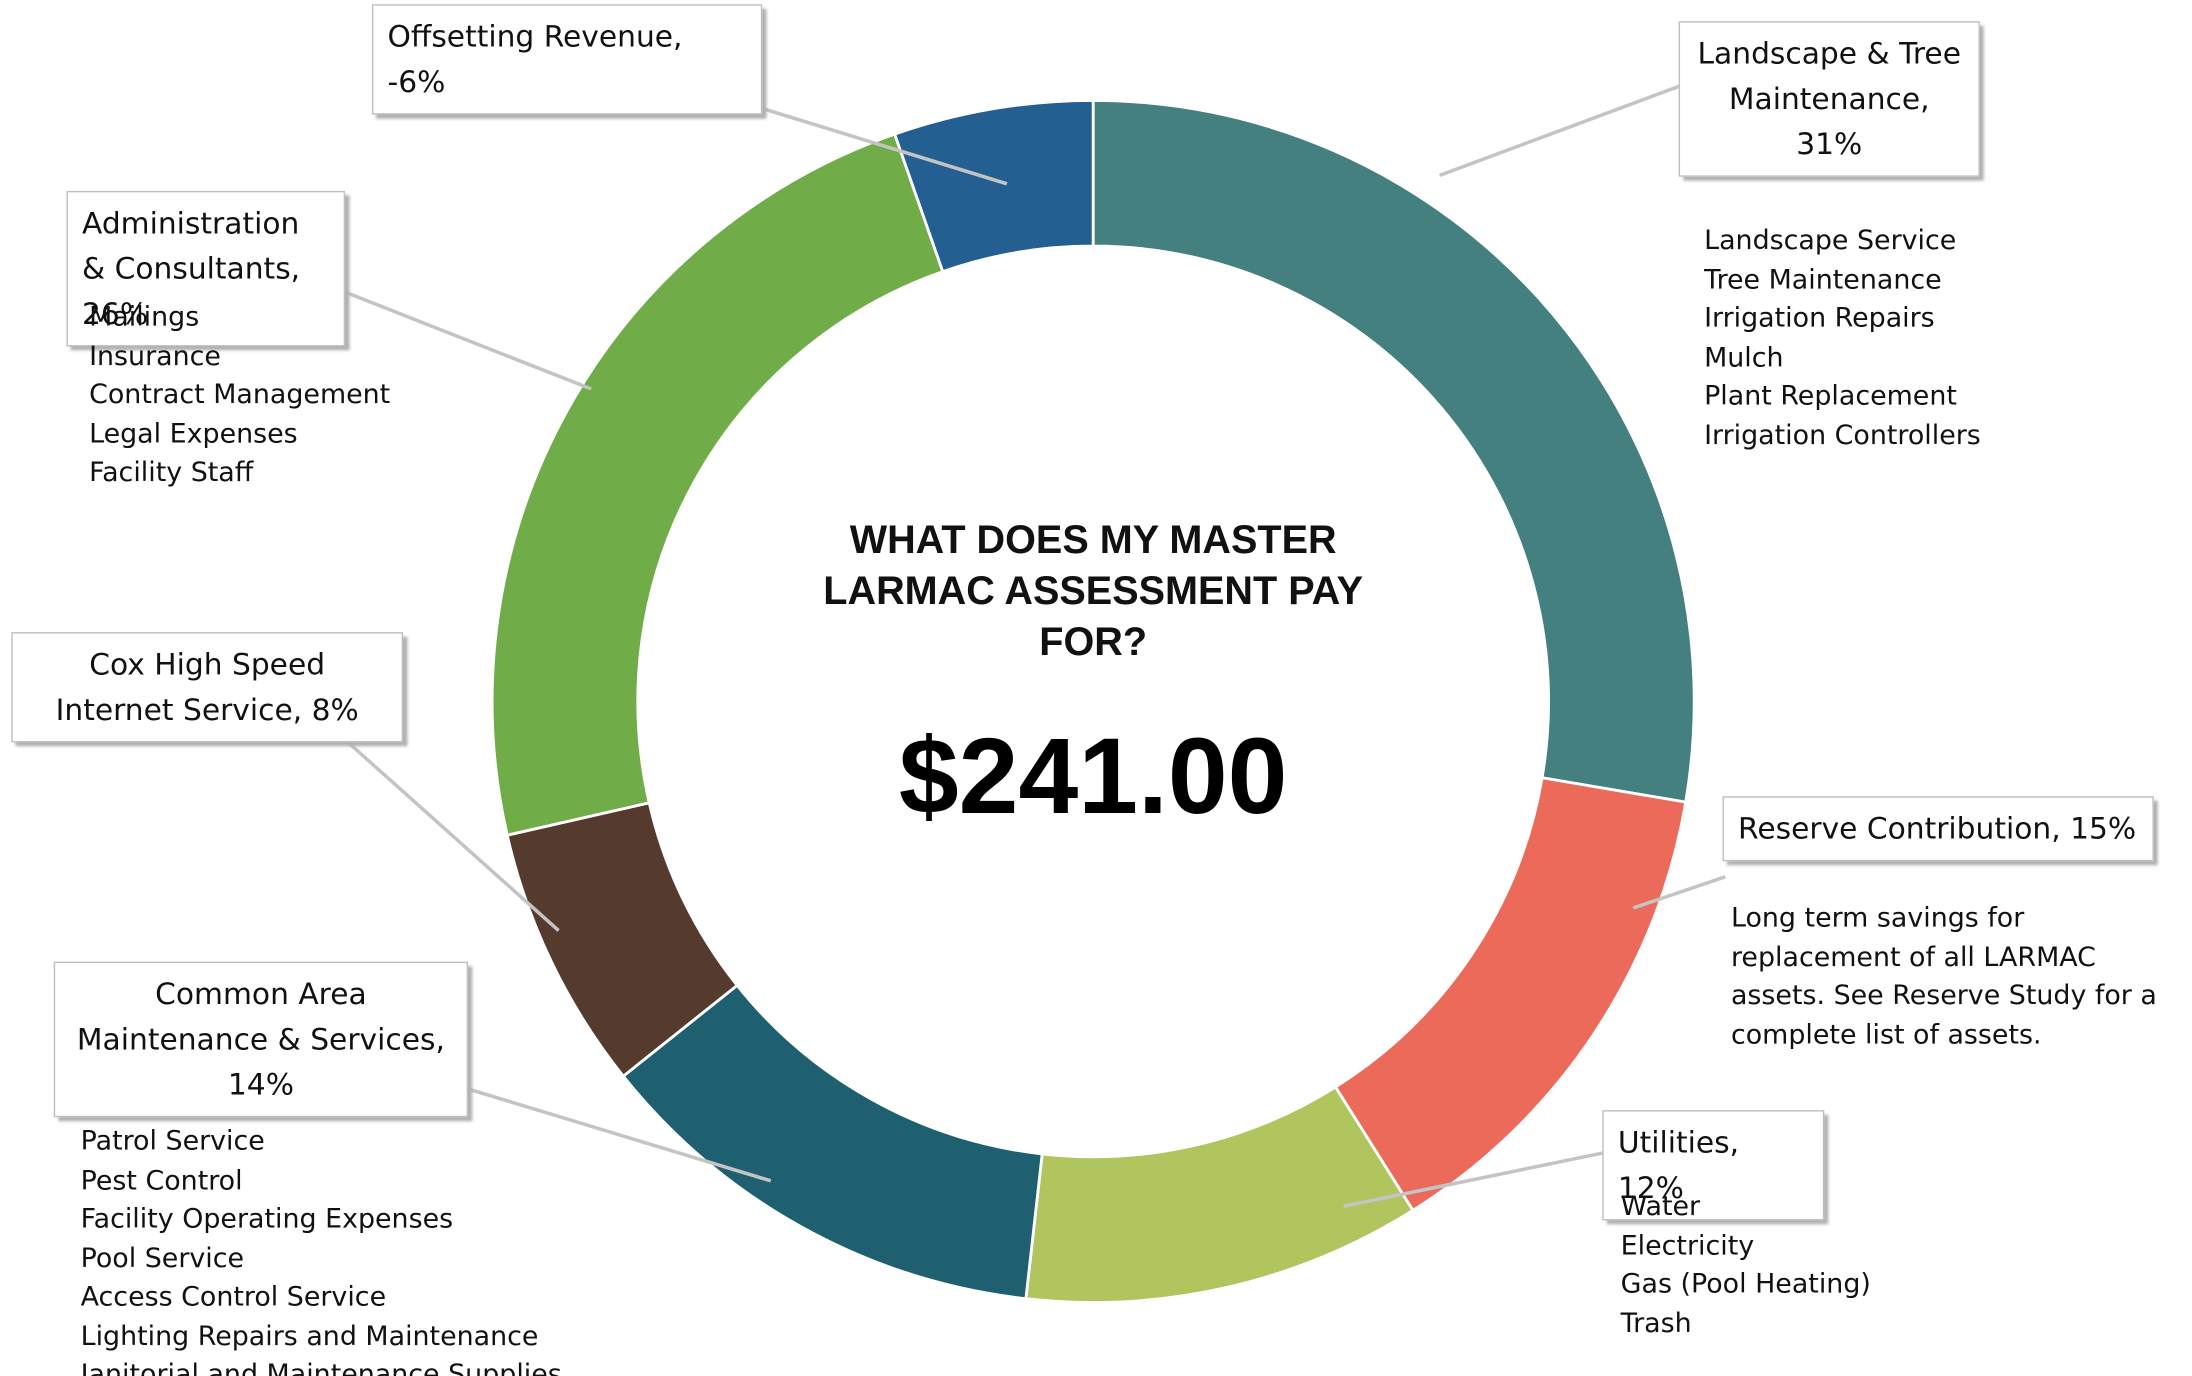  I want to click on detail-item: Pest Control, so click(161, 1180).